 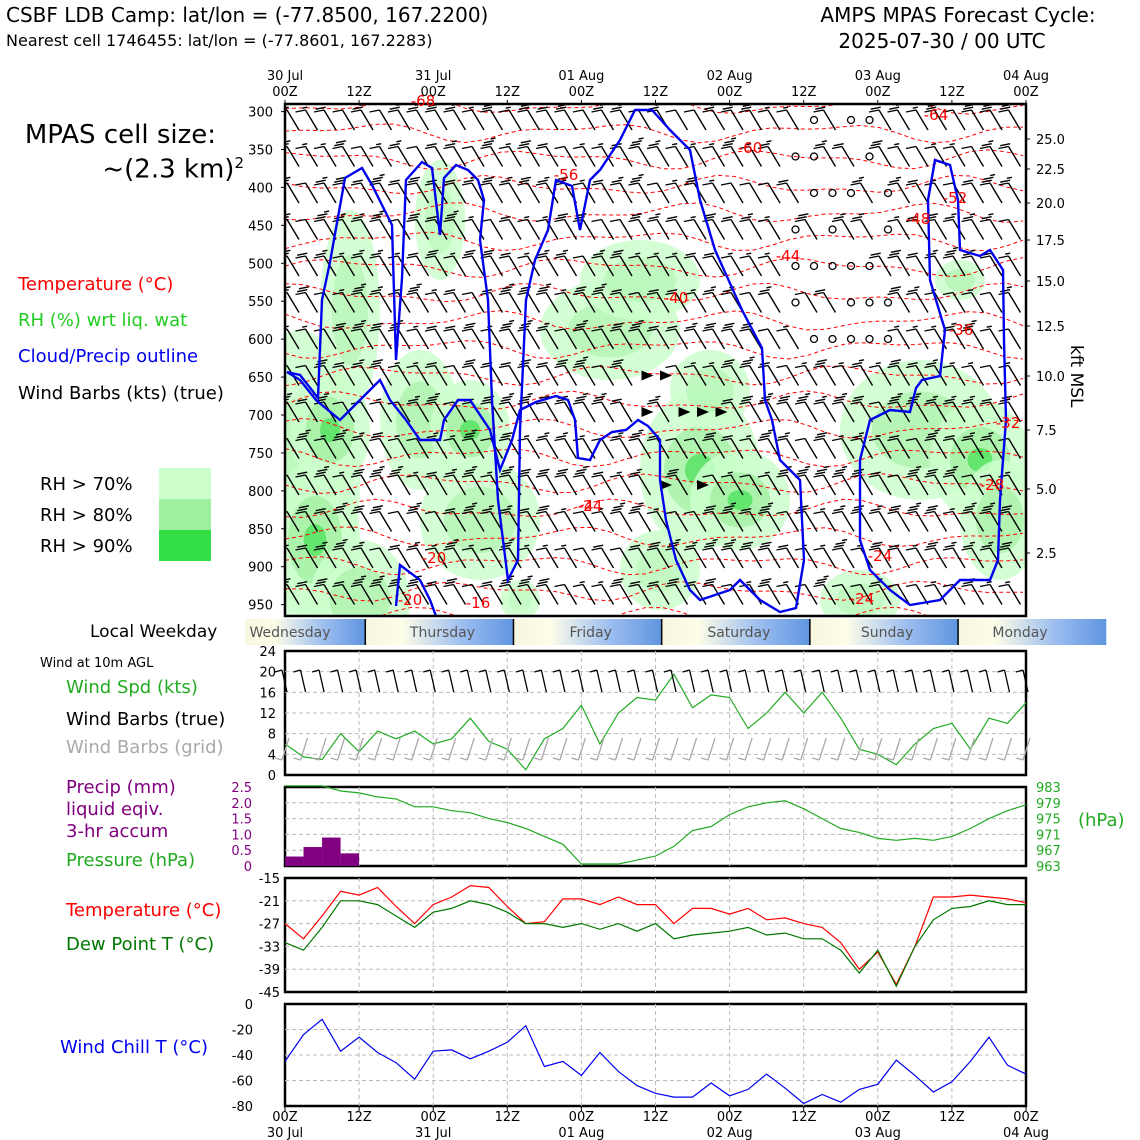 I want to click on grid-wind-barb, so click(x=859, y=749).